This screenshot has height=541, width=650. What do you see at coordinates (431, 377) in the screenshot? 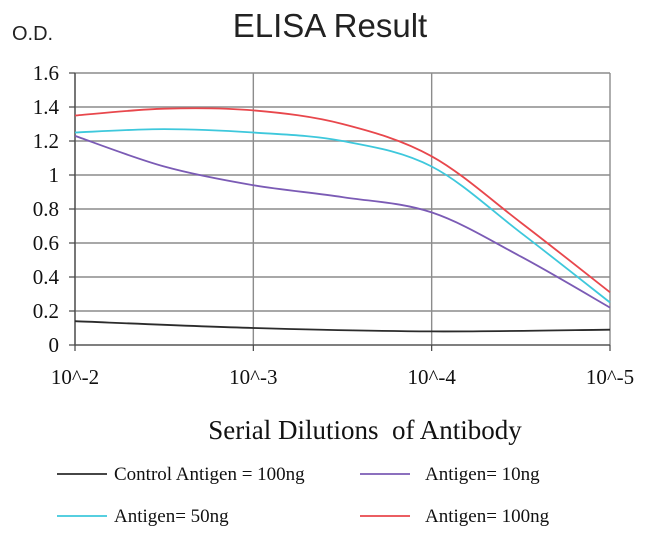
I see `x-tick-label: 10^-4` at bounding box center [431, 377].